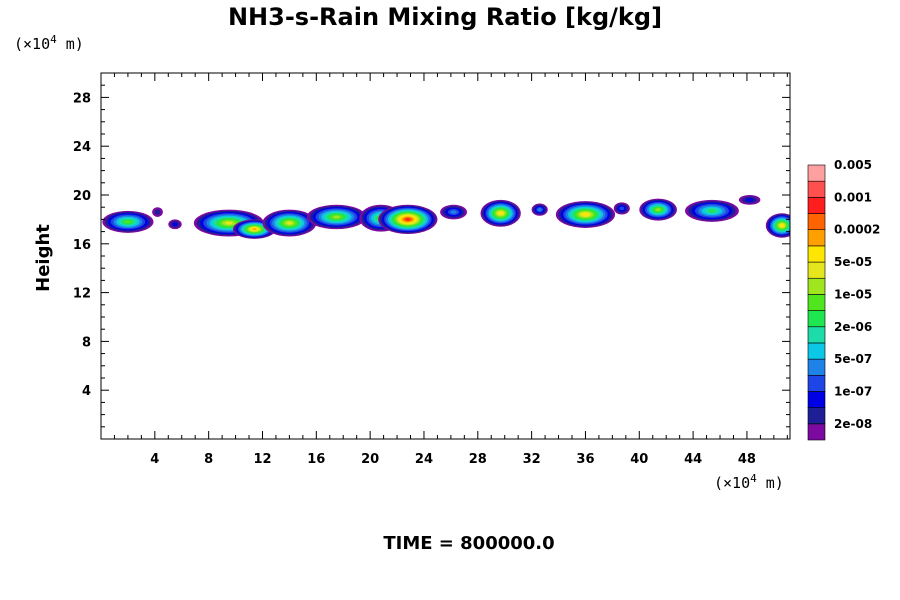 This screenshot has width=900, height=600. I want to click on y-tick-label: 16, so click(82, 245).